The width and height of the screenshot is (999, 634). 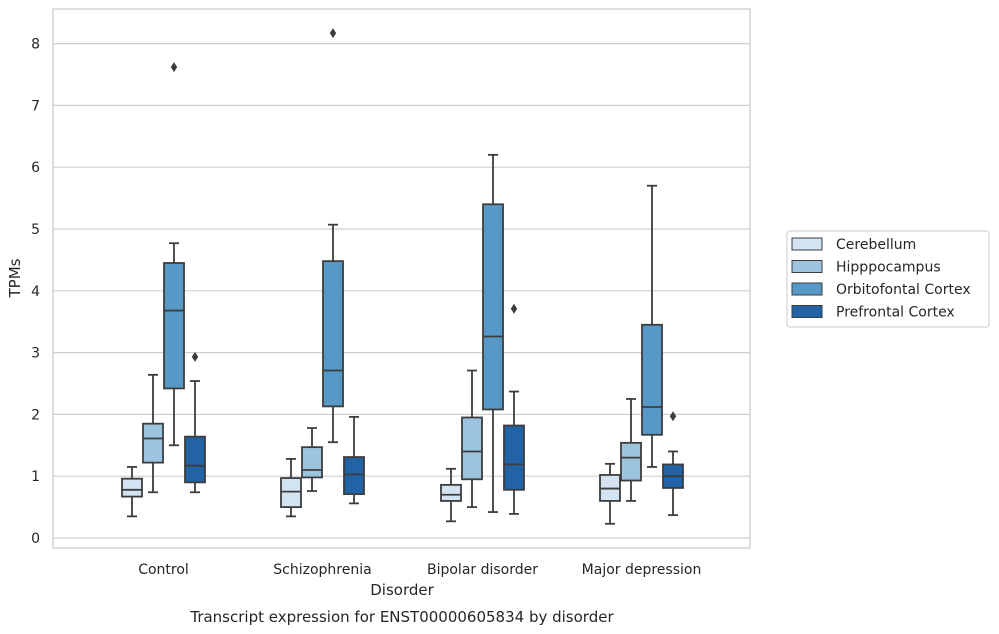 I want to click on x-tick-label: Bipolar disorder, so click(x=482, y=570).